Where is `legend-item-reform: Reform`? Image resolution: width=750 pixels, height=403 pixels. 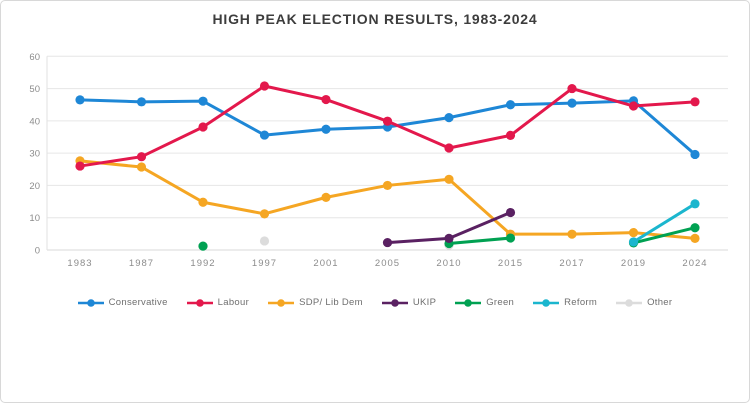 legend-item-reform: Reform is located at coordinates (565, 302).